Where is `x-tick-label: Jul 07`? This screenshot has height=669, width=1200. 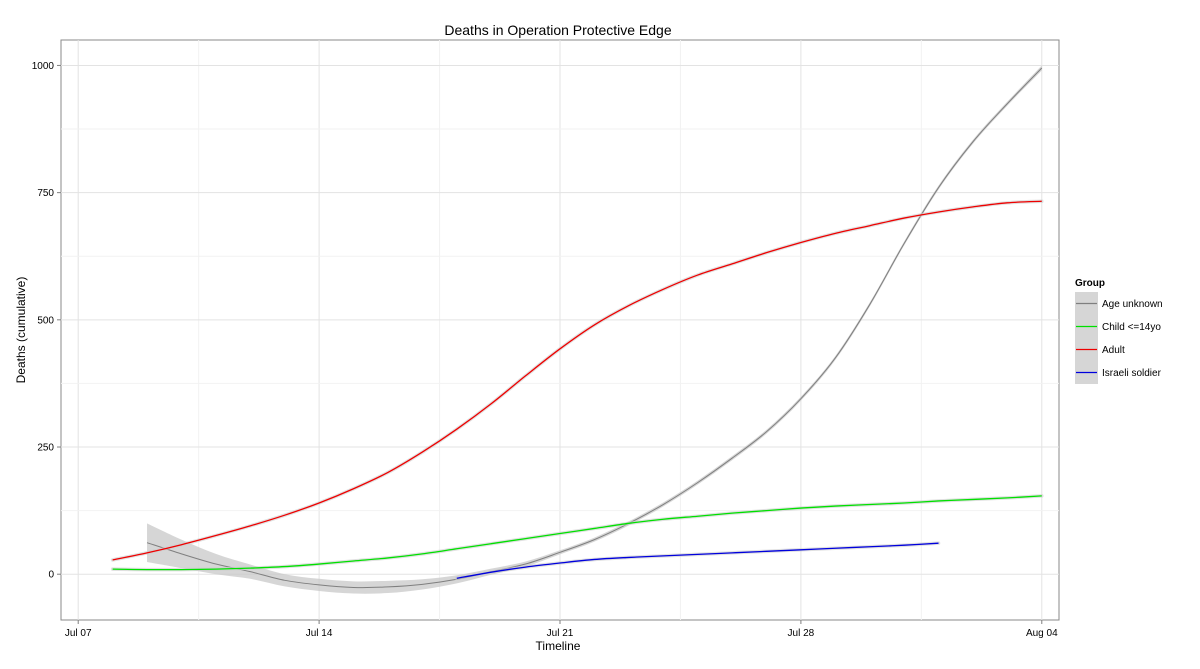
x-tick-label: Jul 07 is located at coordinates (78, 633).